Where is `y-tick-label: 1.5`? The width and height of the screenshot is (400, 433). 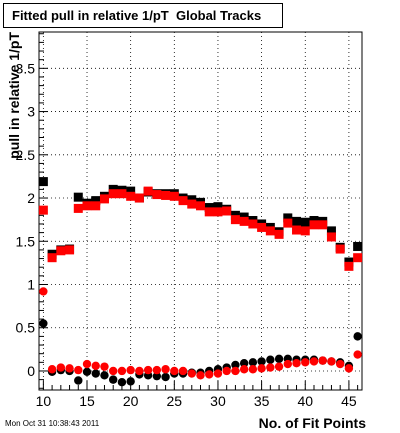 y-tick-label: 1.5 is located at coordinates (26, 241).